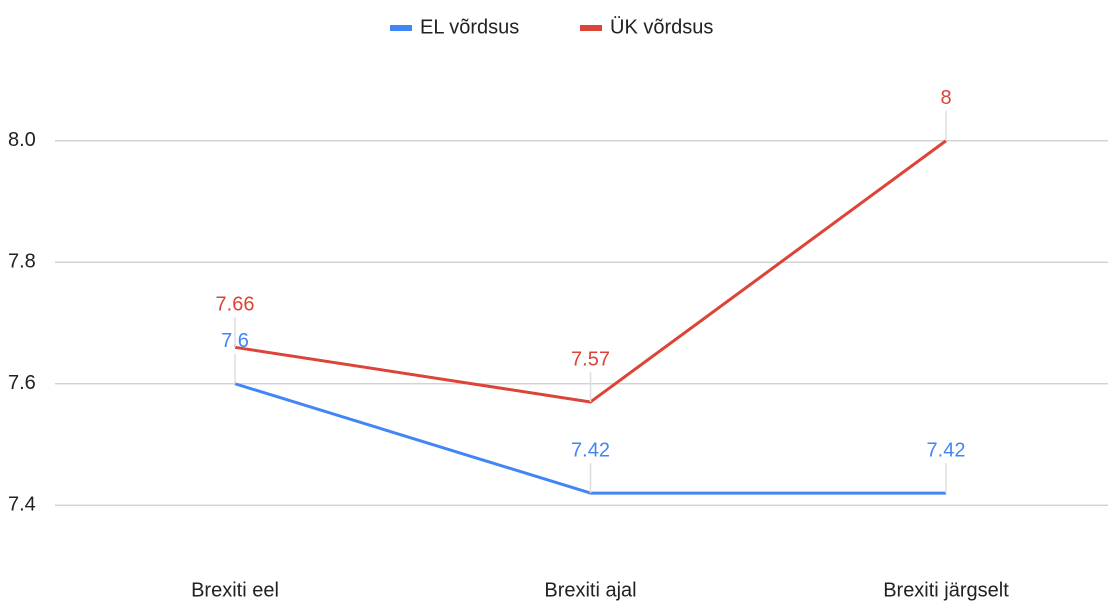  I want to click on y-tick-label: 7.8, so click(22, 262).